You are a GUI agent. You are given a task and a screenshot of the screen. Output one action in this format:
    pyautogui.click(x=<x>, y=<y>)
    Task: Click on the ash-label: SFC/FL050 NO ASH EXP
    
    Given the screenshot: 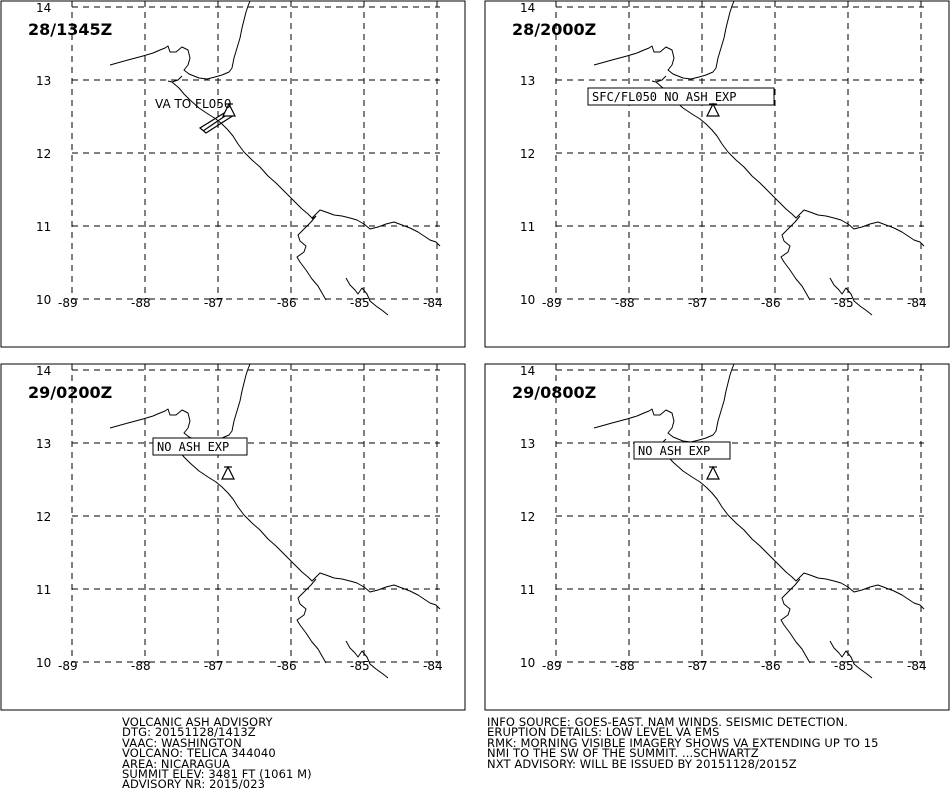 What is the action you would take?
    pyautogui.click(x=664, y=97)
    